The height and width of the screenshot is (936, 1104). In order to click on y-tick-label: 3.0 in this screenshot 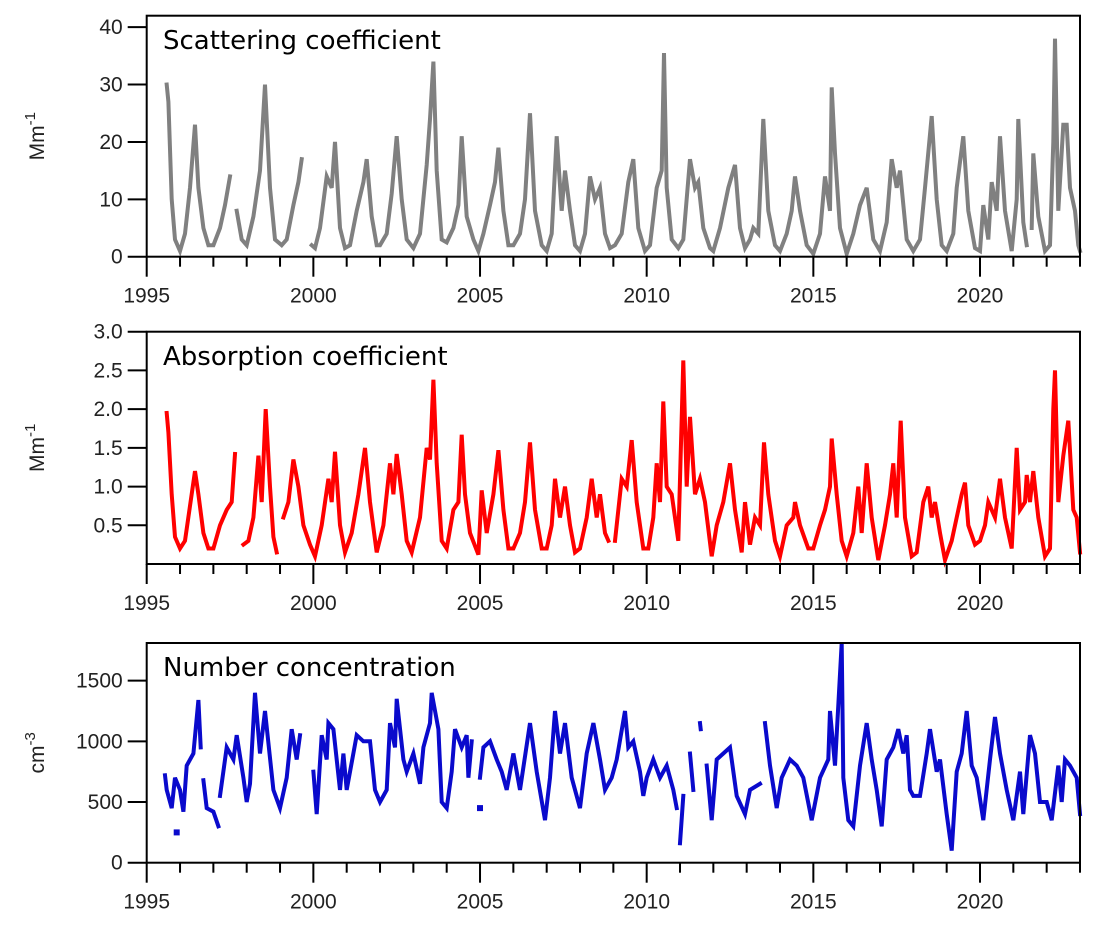, I will do `click(107, 332)`.